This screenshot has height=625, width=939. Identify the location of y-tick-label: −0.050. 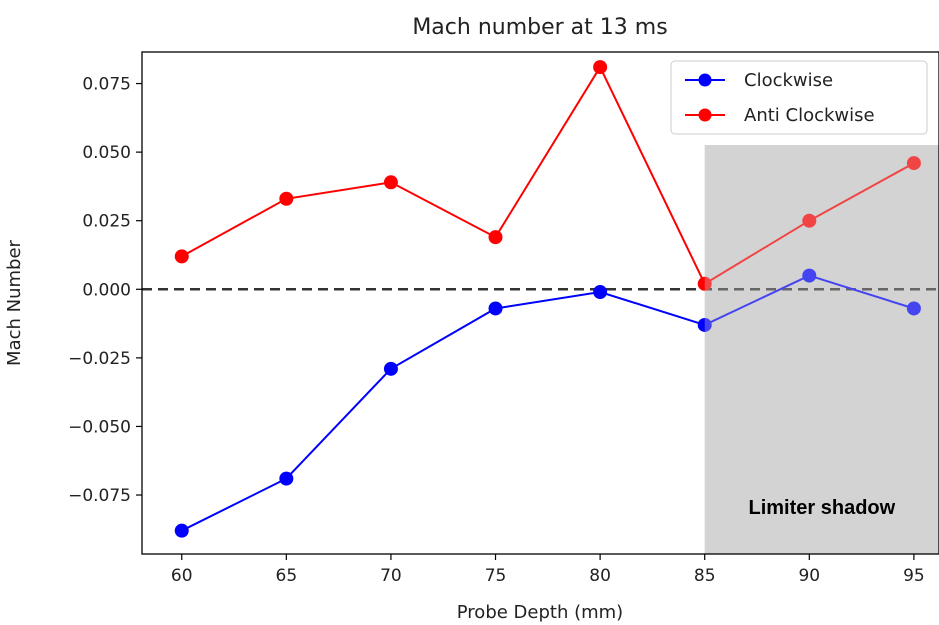
(99, 427).